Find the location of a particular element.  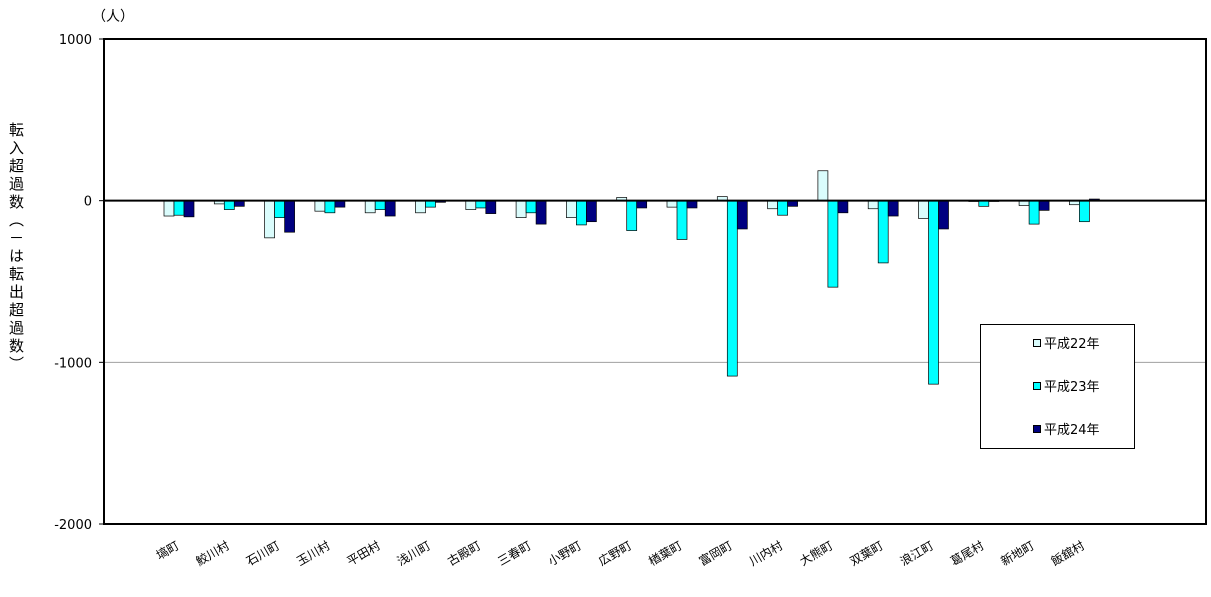

y-tick-labels: 1000 0 -1000 -2000 is located at coordinates (73, 283).